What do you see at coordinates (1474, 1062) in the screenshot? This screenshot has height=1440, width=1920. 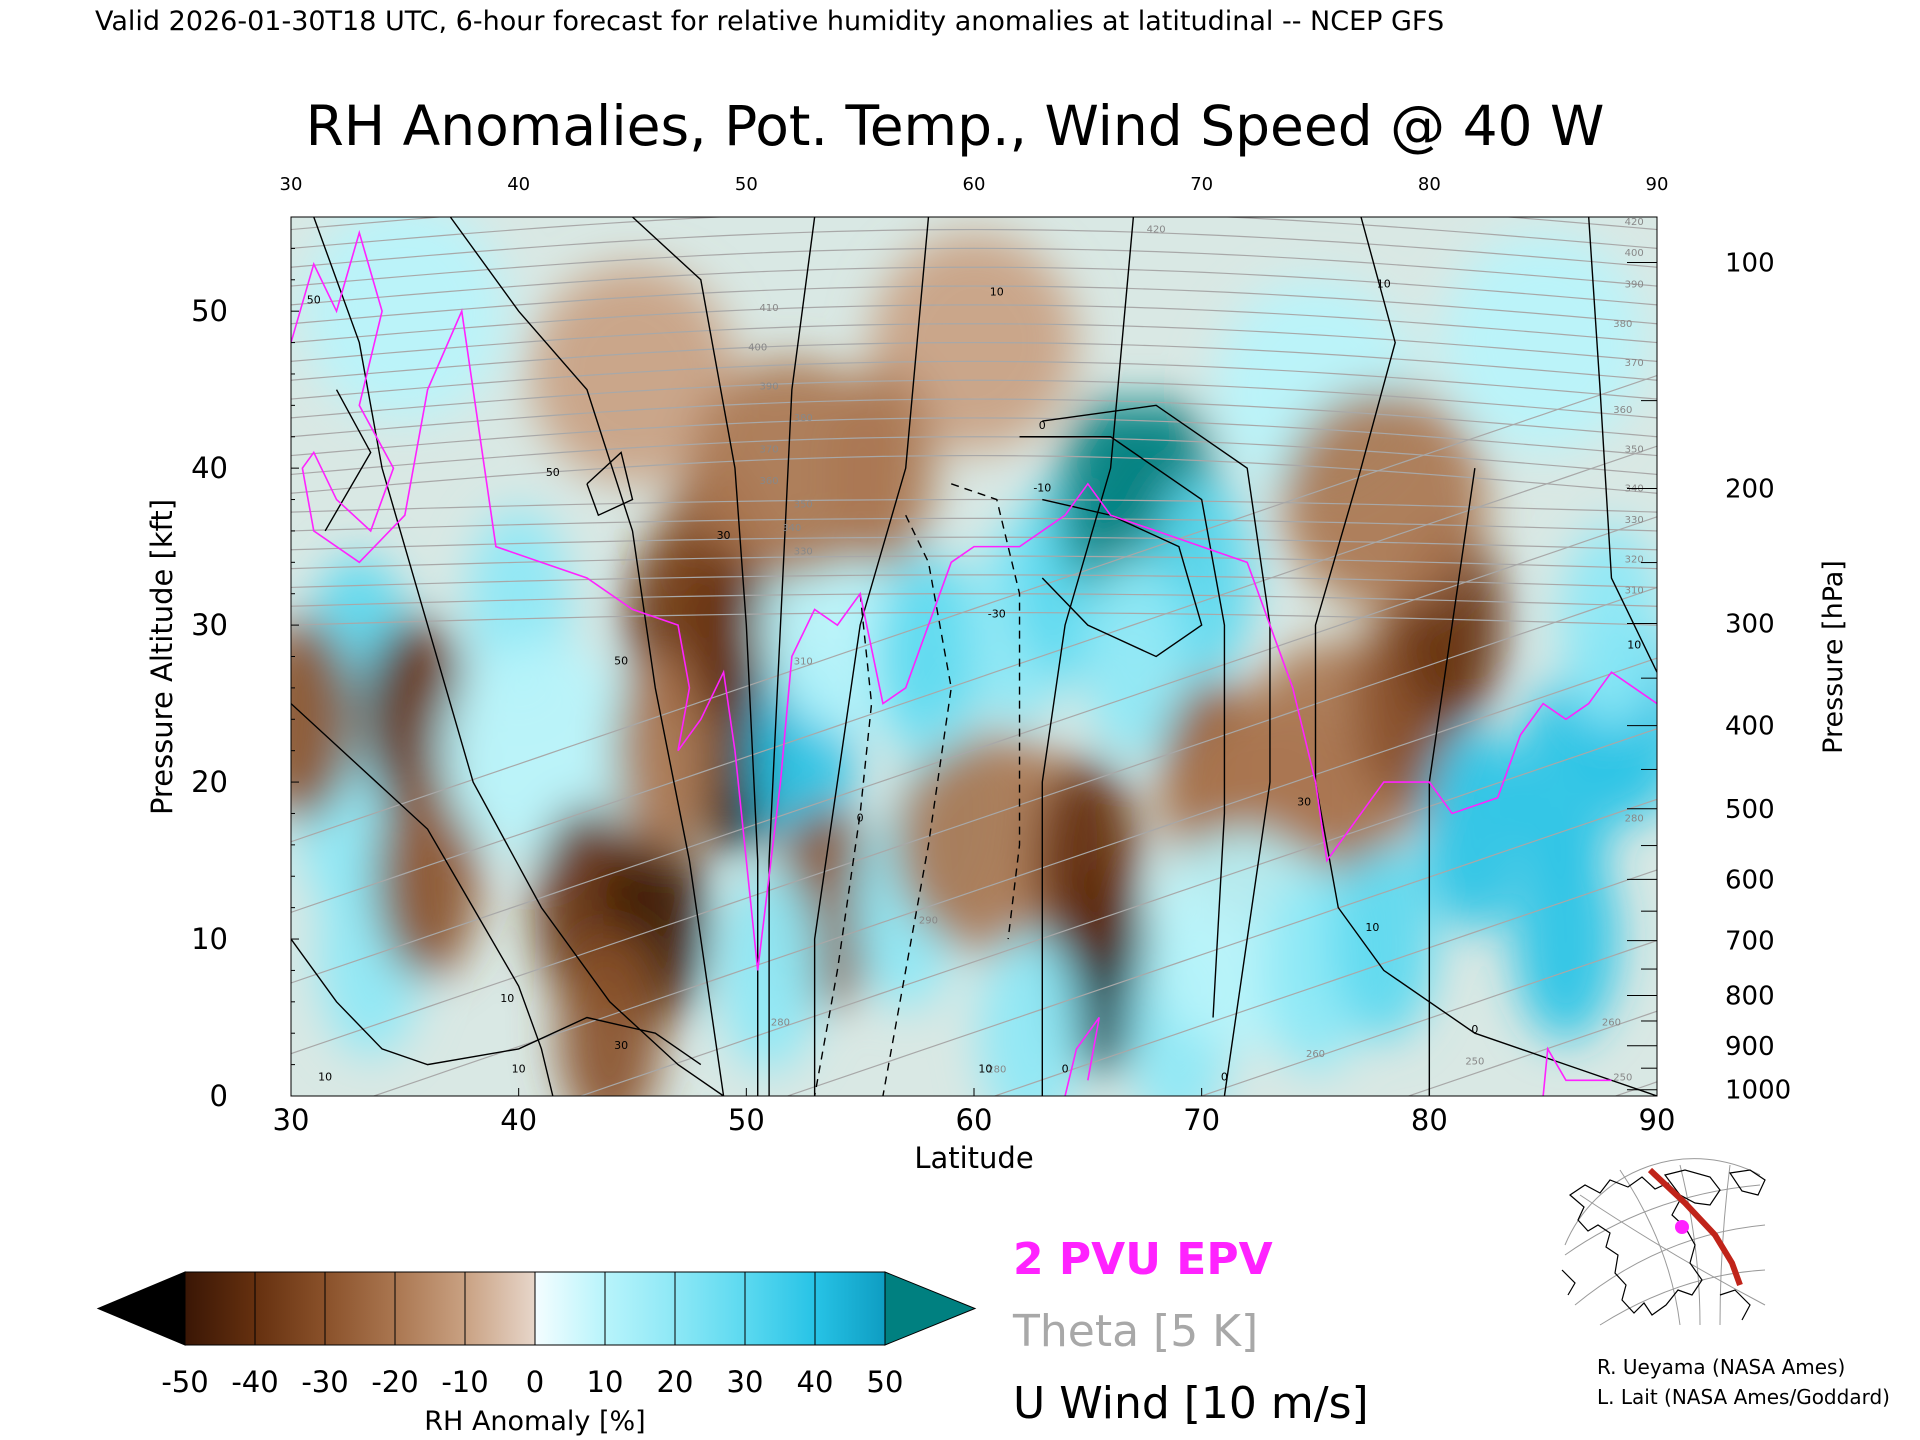 I see `theta-label: 250` at bounding box center [1474, 1062].